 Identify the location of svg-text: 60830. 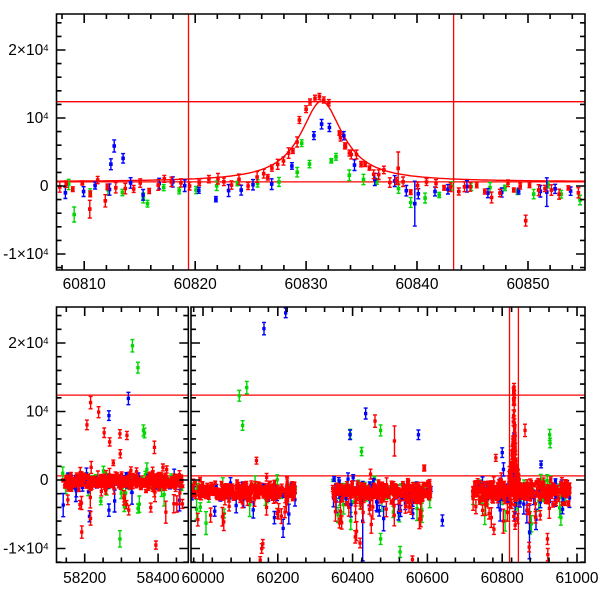
(306, 284).